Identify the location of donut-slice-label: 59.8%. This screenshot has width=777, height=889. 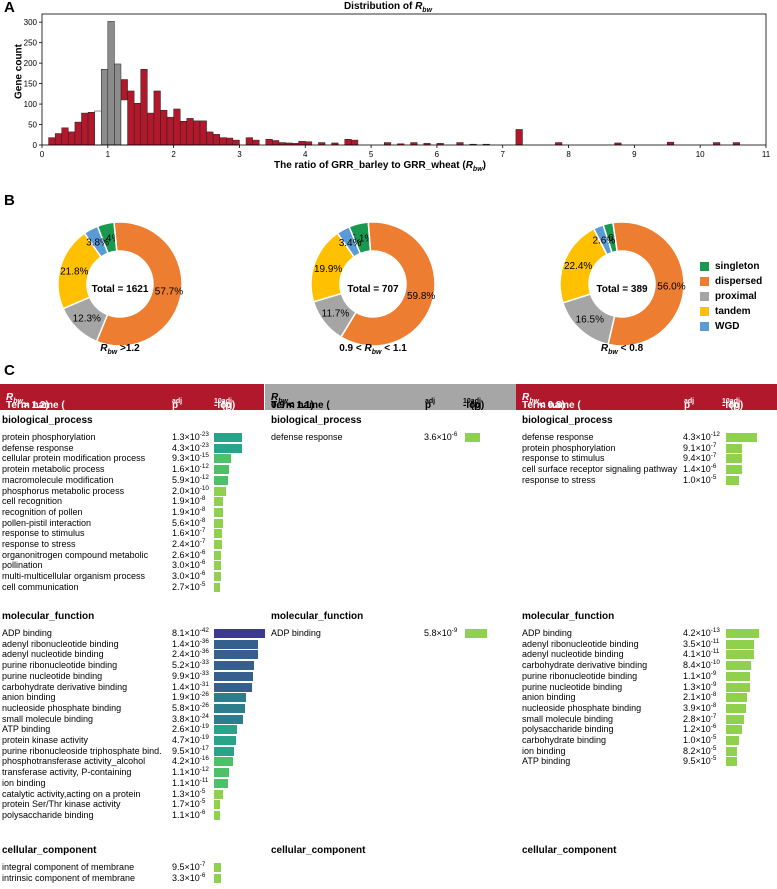
(421, 296).